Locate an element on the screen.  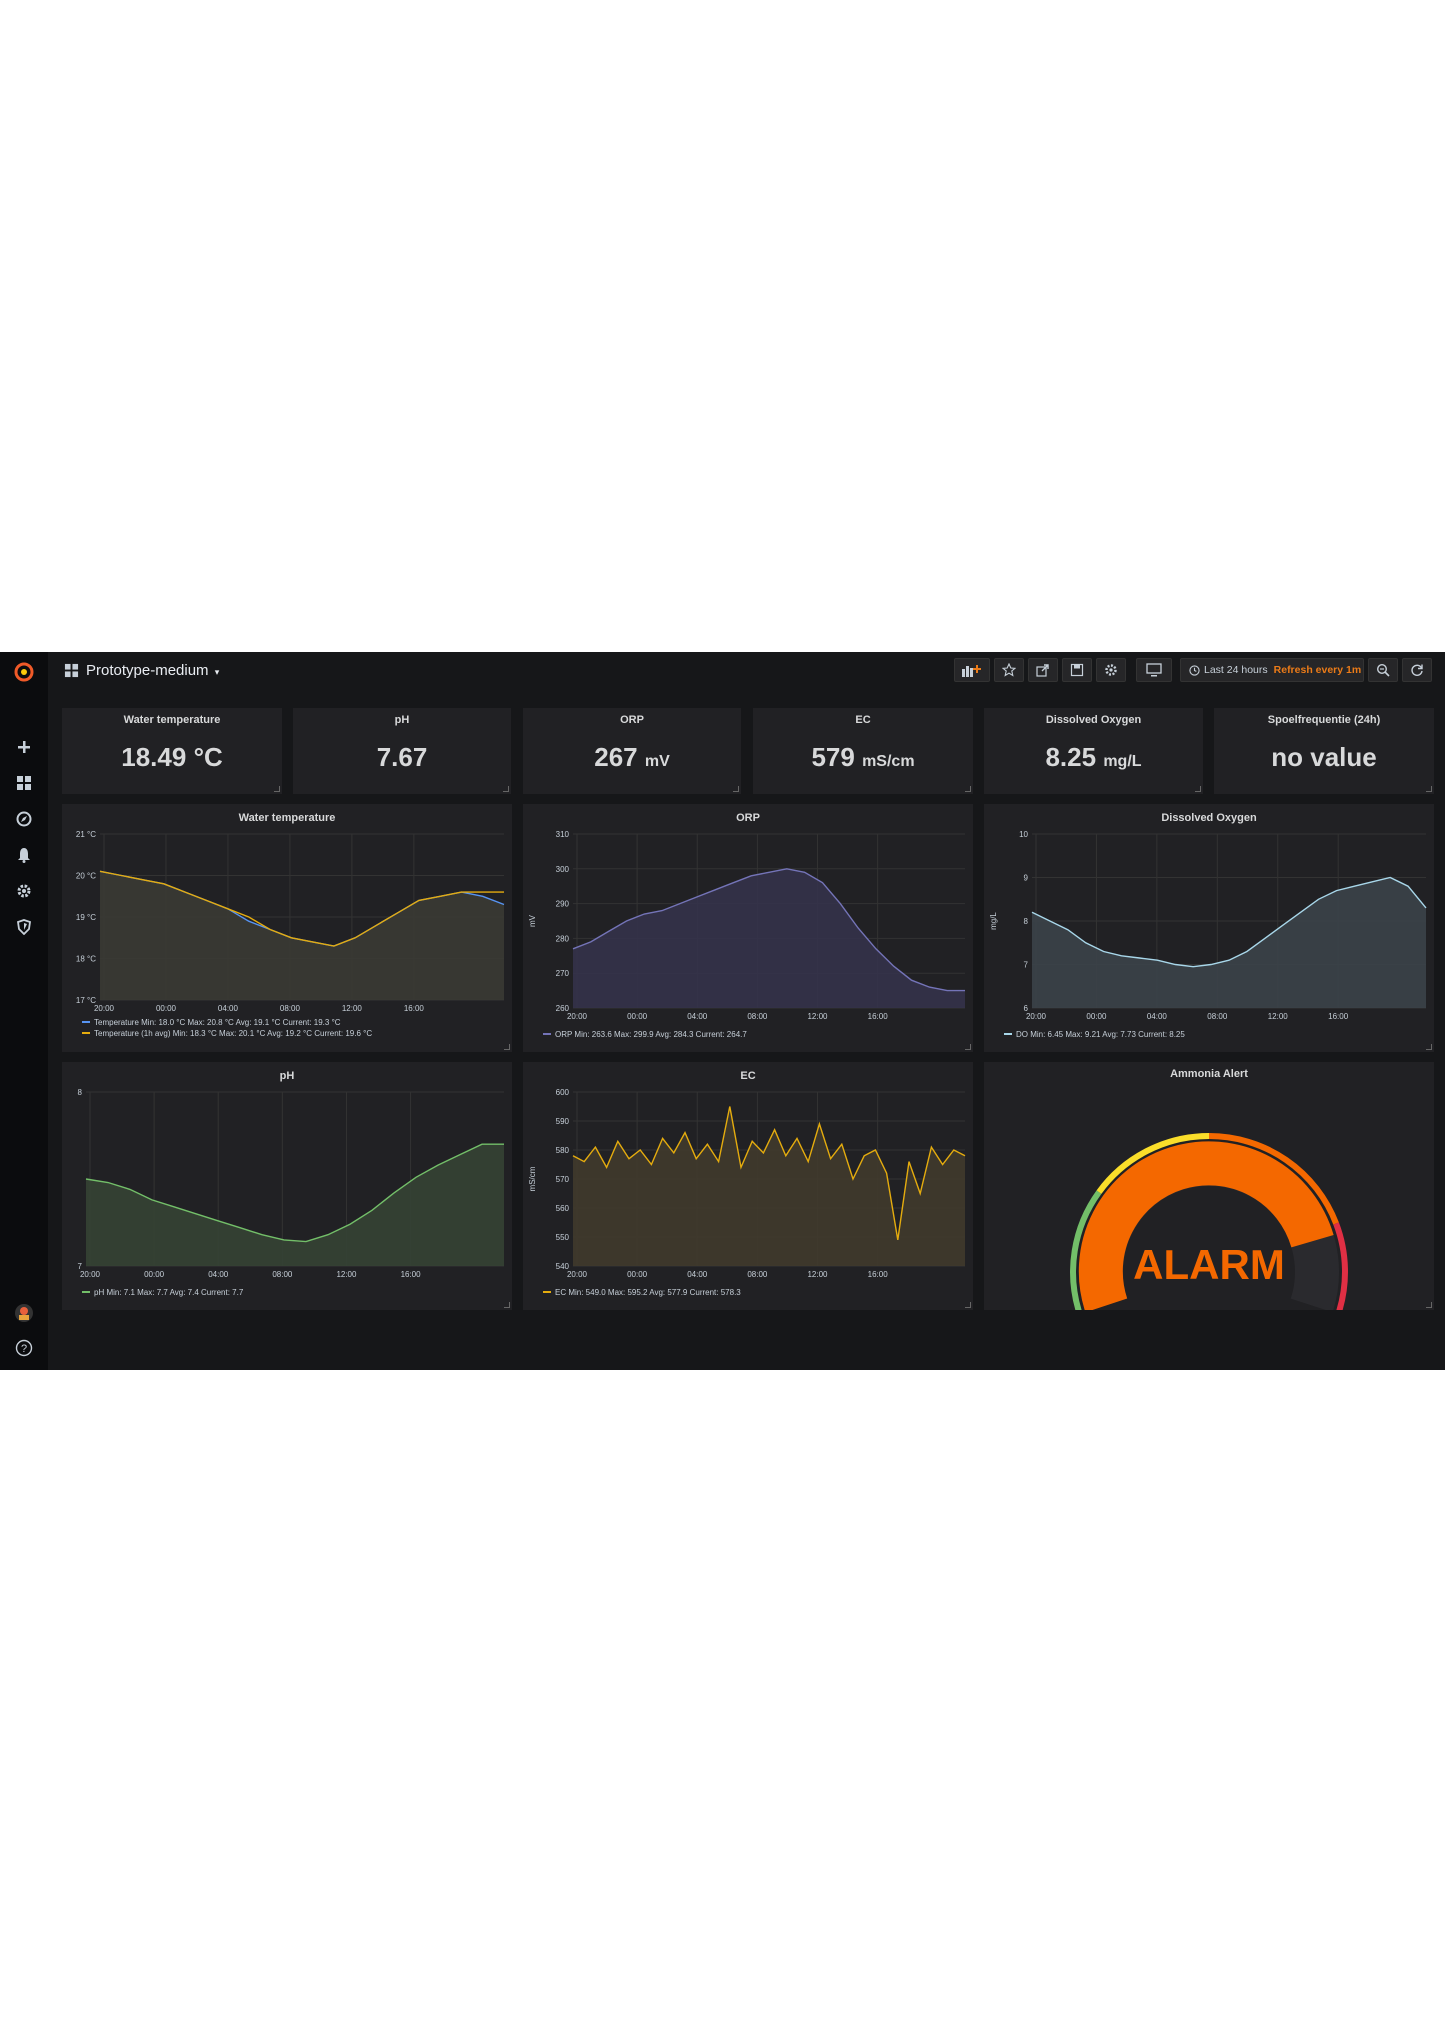
star-button is located at coordinates (1009, 670).